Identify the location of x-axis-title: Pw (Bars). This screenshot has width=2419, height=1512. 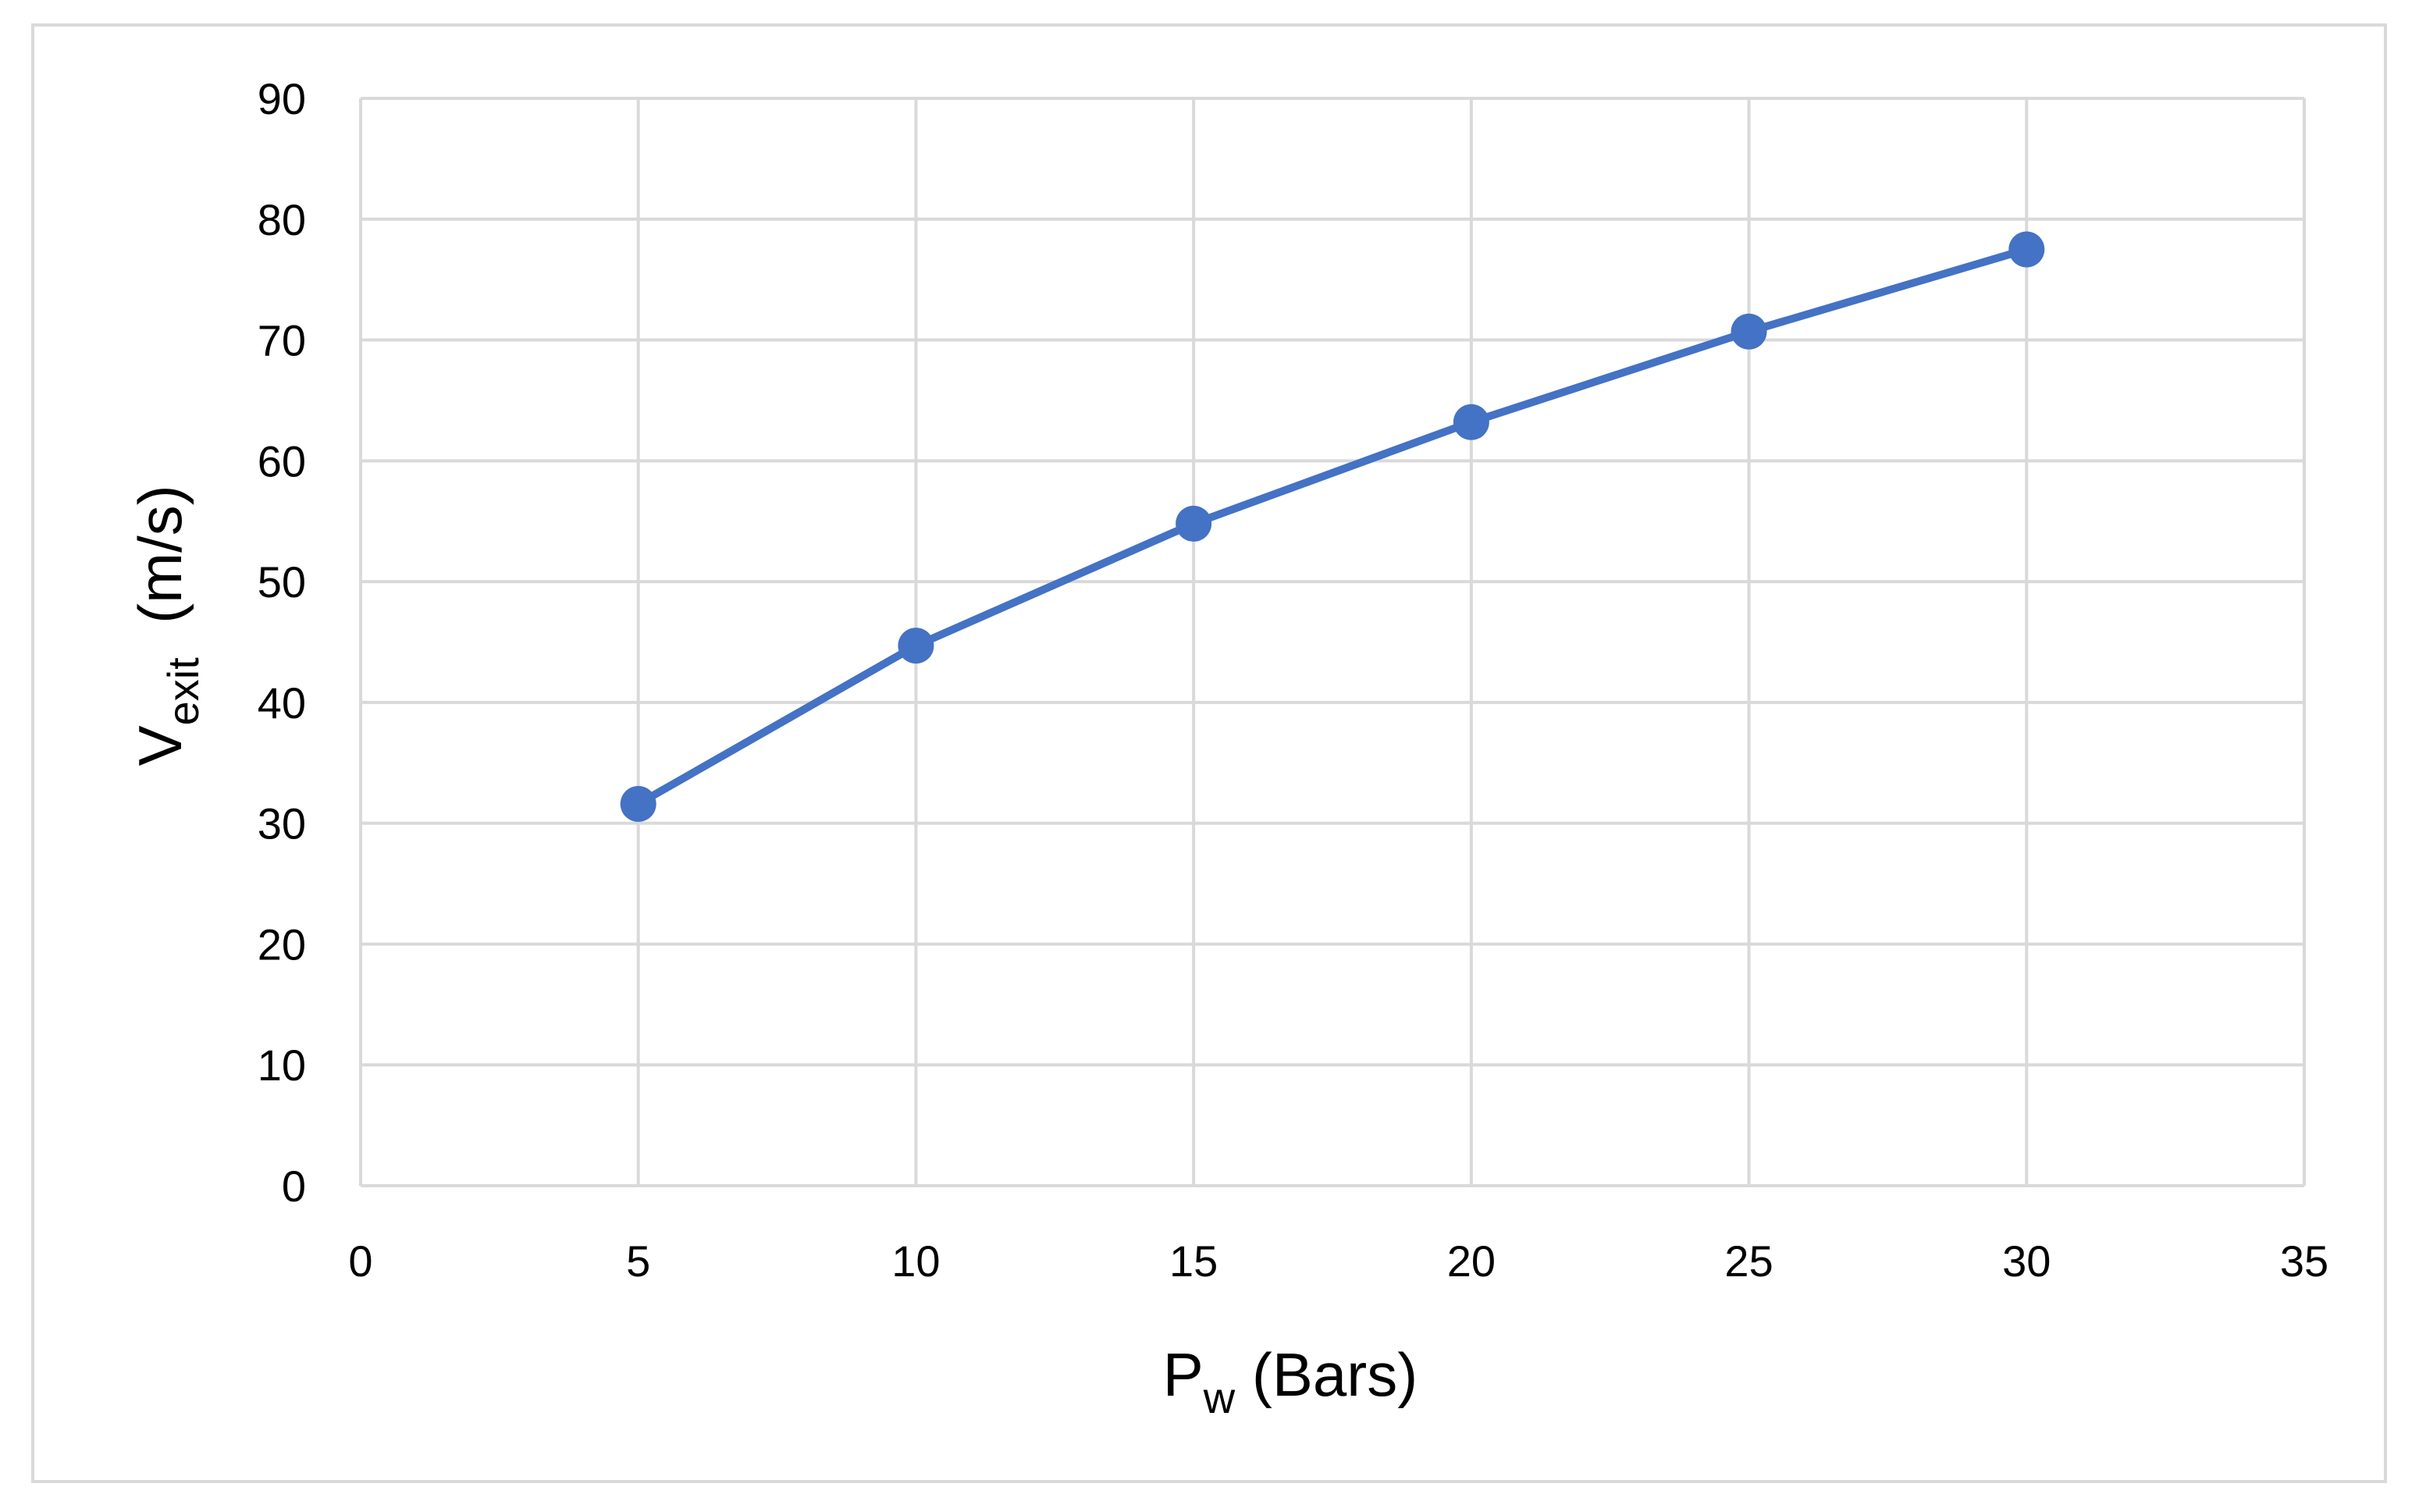
(1291, 1381).